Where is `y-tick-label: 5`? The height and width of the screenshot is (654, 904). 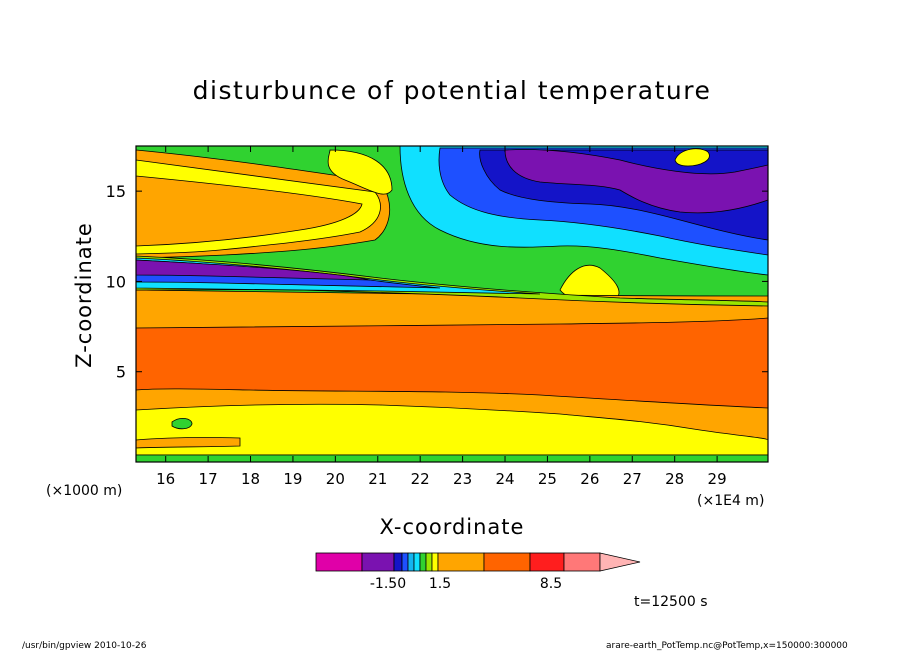
y-tick-label: 5 is located at coordinates (121, 372).